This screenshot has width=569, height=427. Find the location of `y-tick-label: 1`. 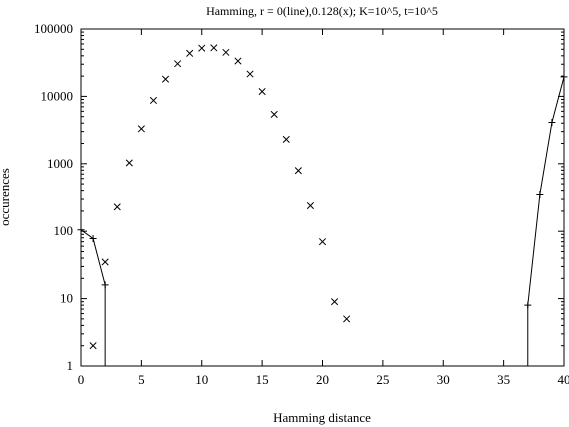

y-tick-label: 1 is located at coordinates (70, 365).